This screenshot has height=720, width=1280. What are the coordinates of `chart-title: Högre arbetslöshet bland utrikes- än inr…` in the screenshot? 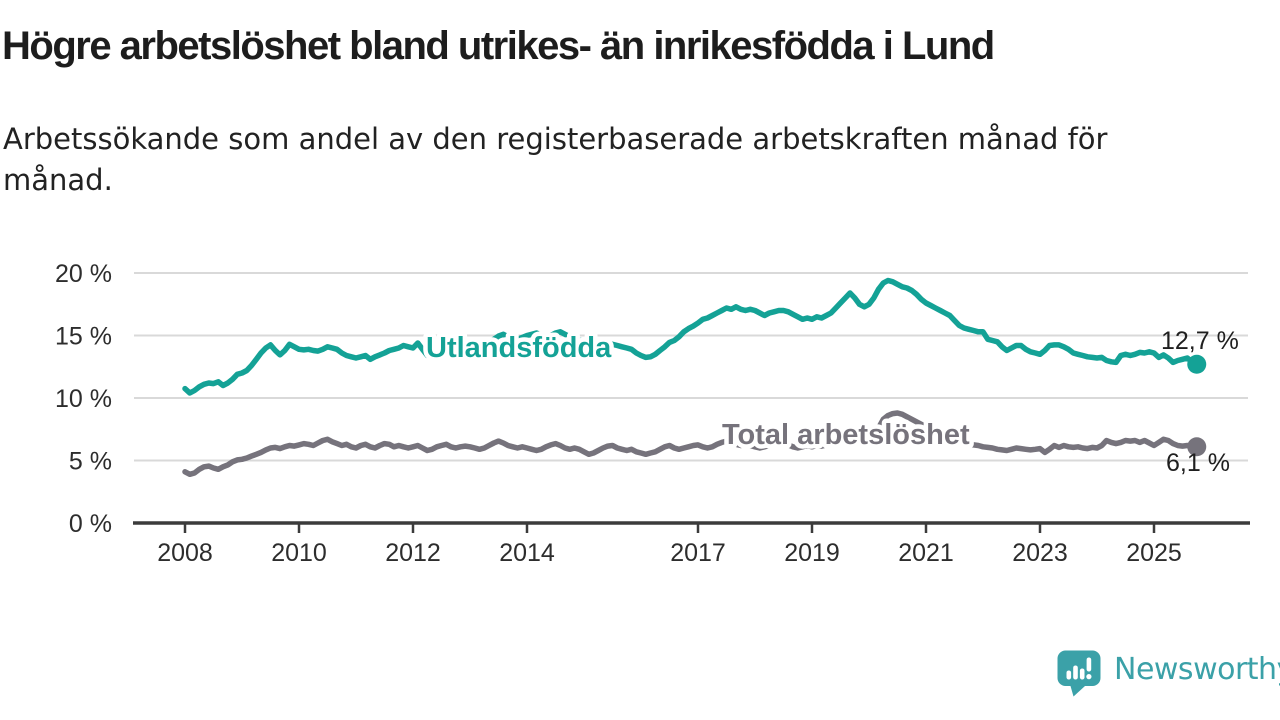 It's located at (498, 46).